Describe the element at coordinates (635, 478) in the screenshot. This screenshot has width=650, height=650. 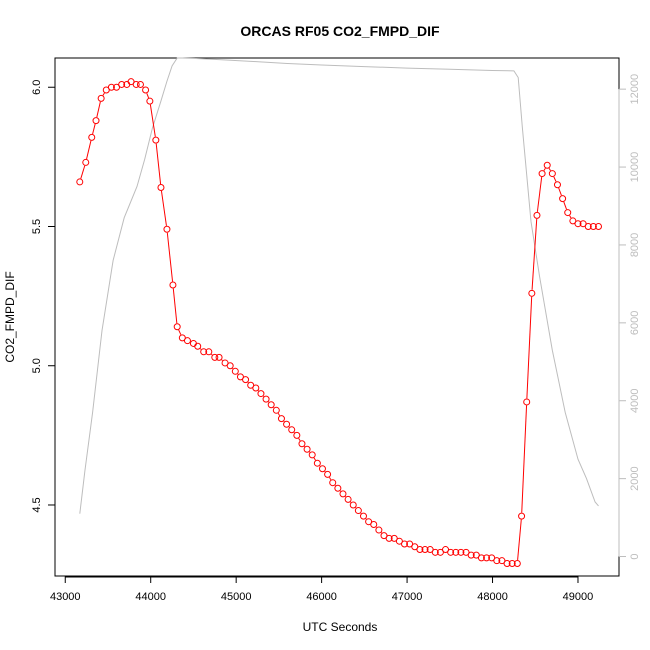
I see `y2-tick-label: 2000` at that location.